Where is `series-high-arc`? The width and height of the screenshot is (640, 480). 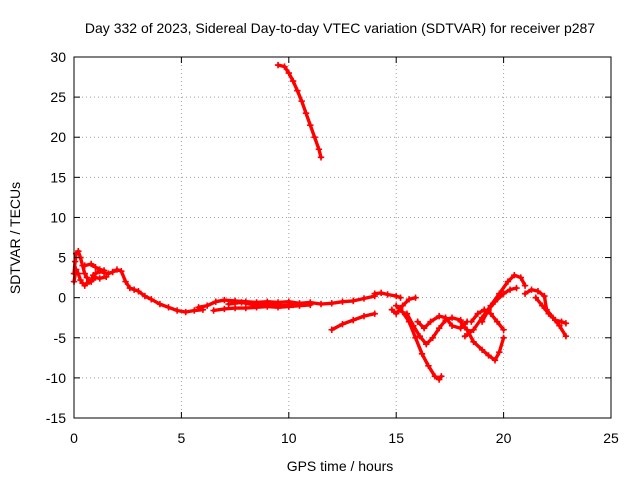
series-high-arc is located at coordinates (299, 111).